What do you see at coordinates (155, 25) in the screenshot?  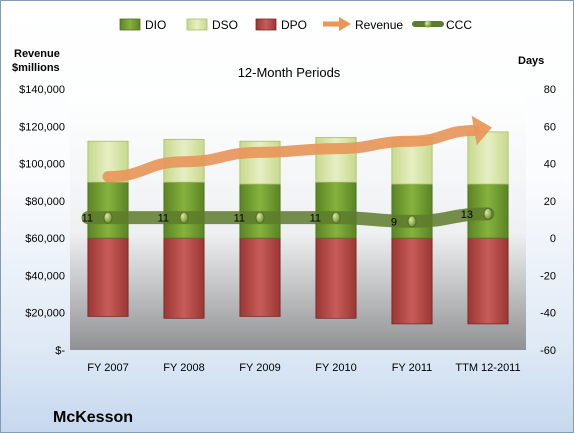 I see `legend-label-dio: DIO` at bounding box center [155, 25].